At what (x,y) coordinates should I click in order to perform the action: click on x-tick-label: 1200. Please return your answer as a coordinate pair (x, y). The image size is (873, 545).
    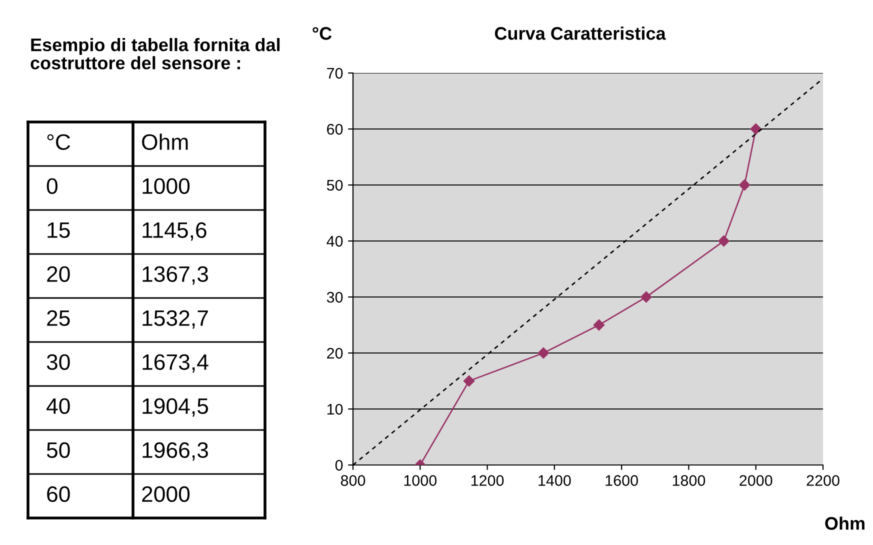
    Looking at the image, I should click on (487, 480).